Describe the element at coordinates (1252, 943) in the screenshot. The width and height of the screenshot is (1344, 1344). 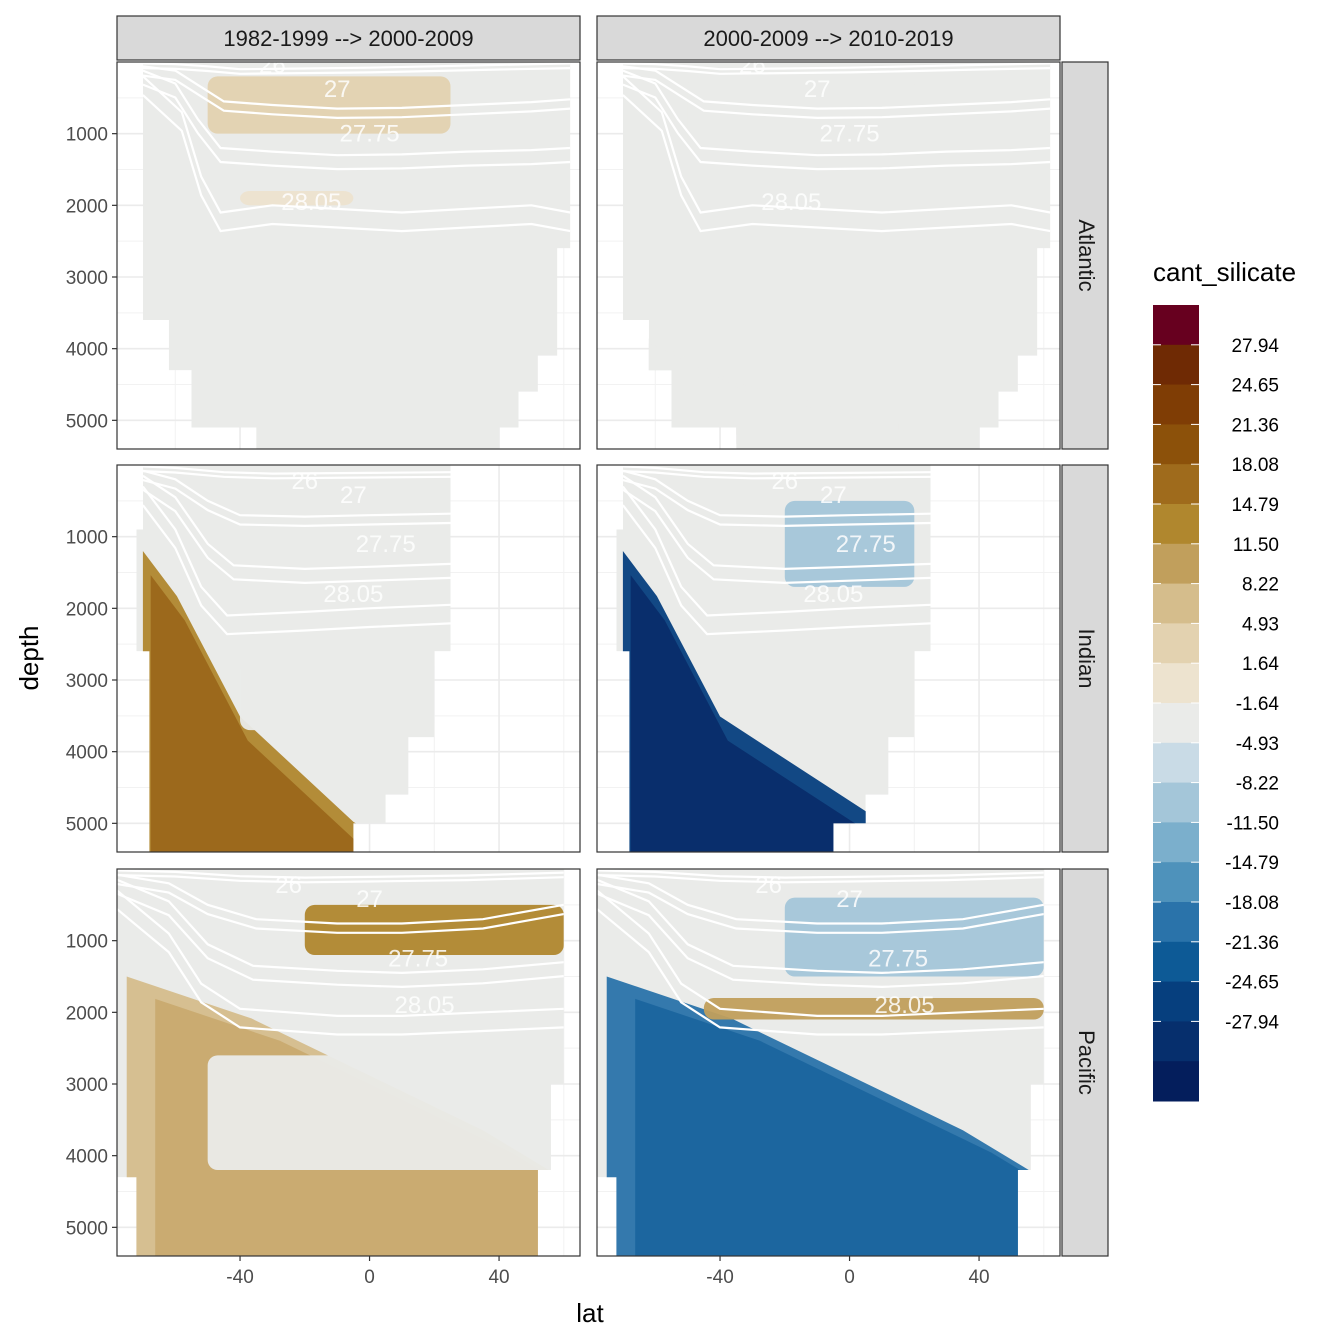
I see `legend-break-label: -21.36` at that location.